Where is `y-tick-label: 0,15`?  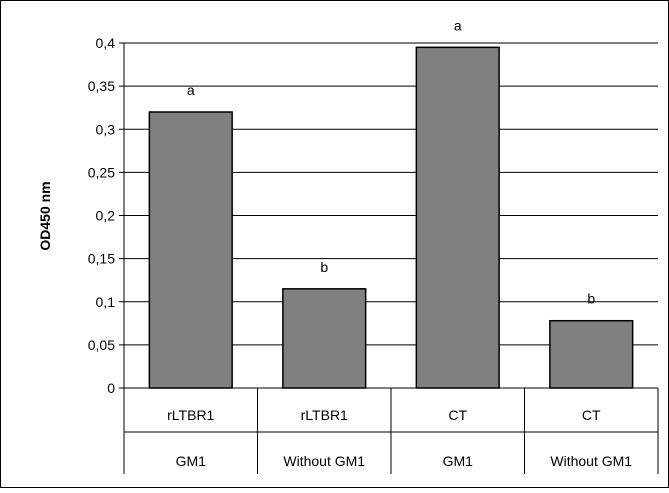 y-tick-label: 0,15 is located at coordinates (101, 259).